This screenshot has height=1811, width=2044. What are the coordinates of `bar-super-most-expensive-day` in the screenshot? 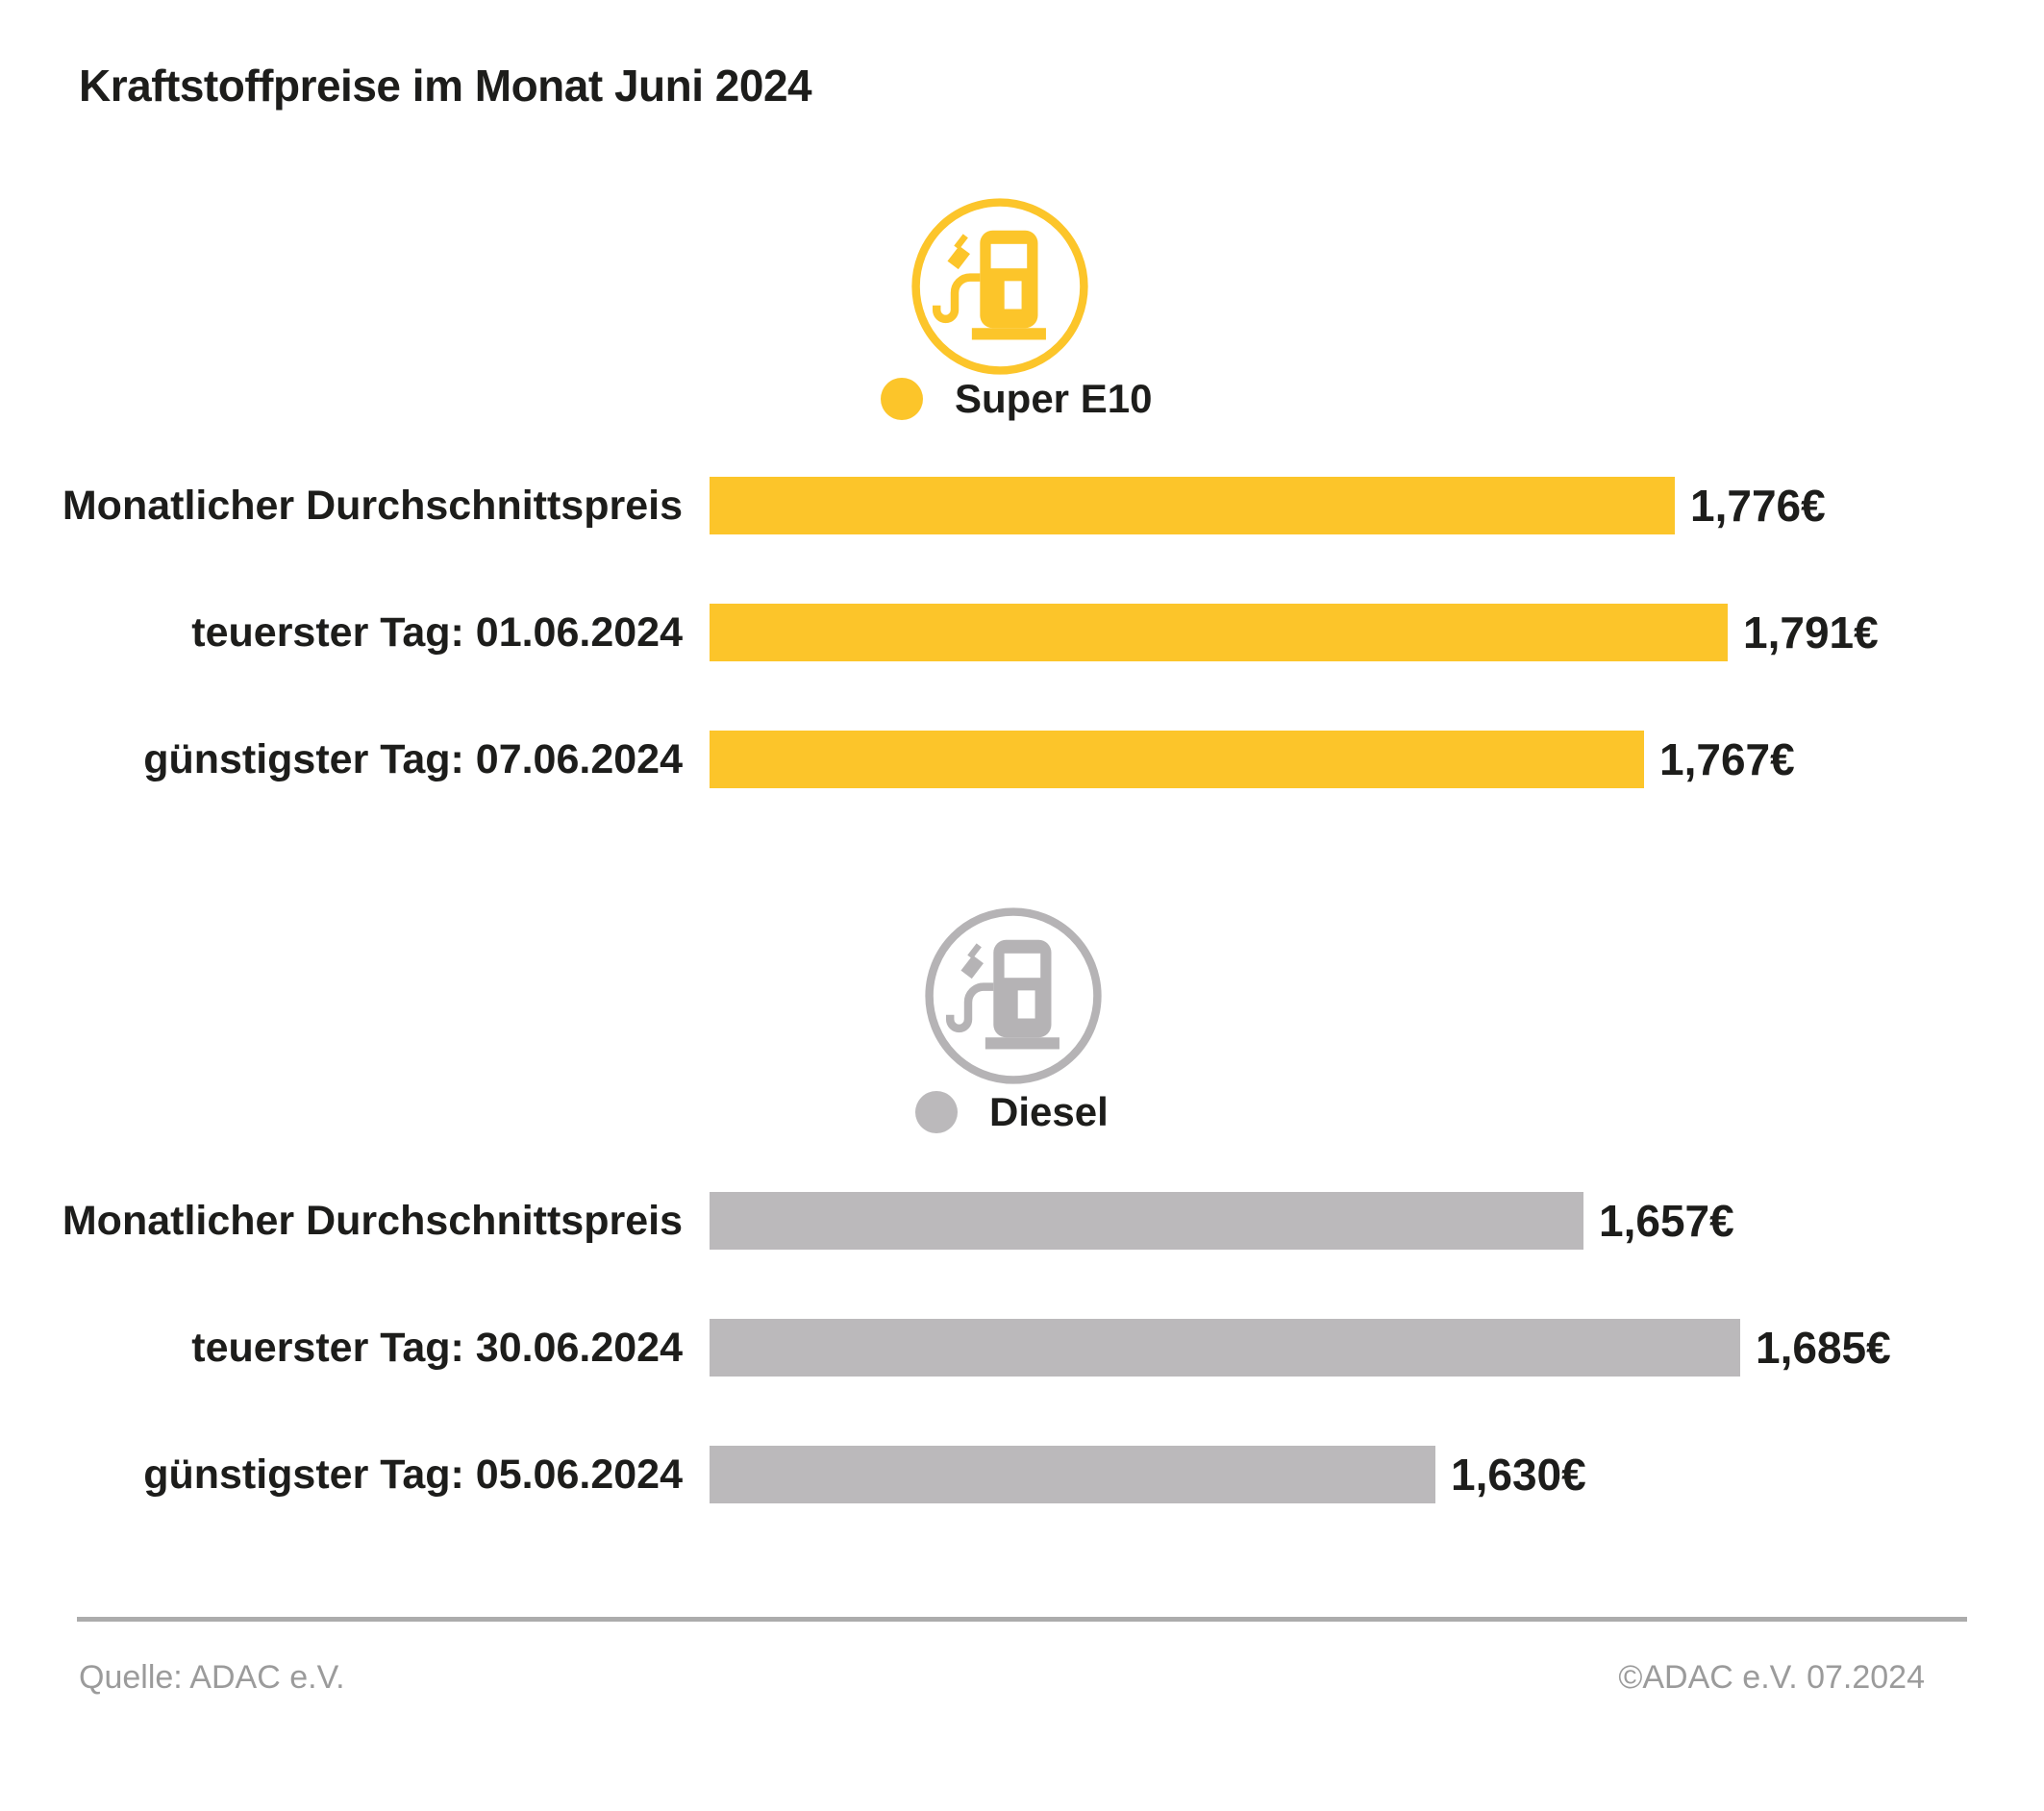 It's located at (1219, 632).